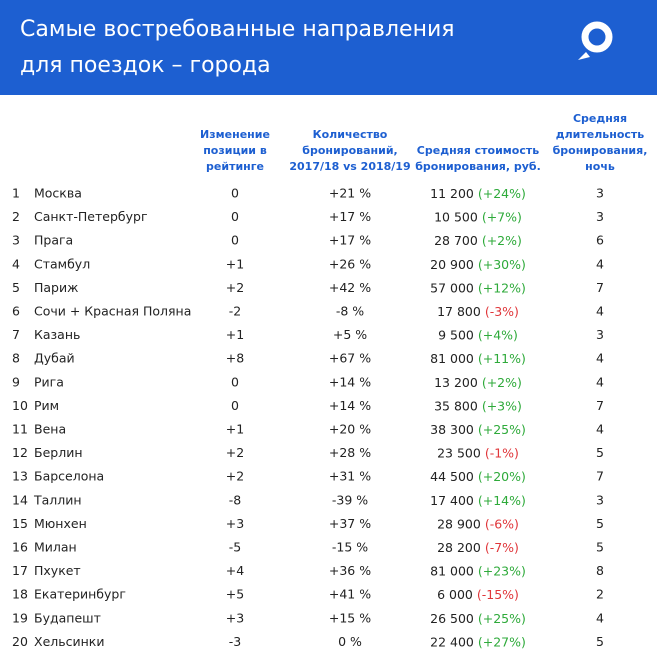  I want to click on city: Барселона, so click(69, 476).